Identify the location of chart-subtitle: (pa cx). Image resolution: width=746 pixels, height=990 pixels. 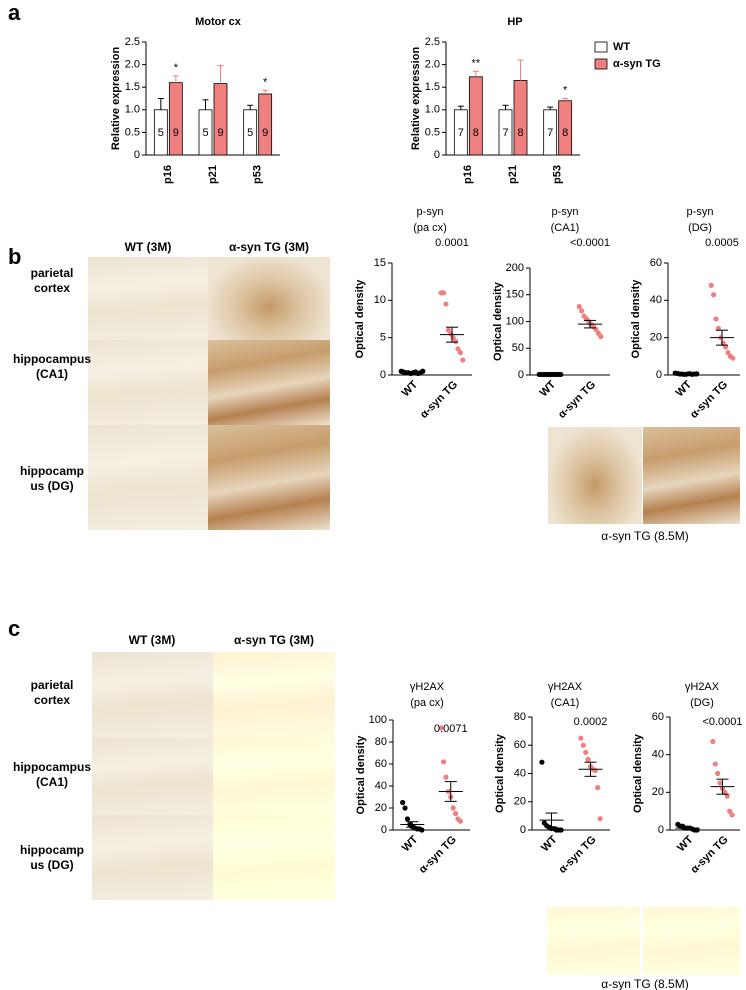
(430, 228).